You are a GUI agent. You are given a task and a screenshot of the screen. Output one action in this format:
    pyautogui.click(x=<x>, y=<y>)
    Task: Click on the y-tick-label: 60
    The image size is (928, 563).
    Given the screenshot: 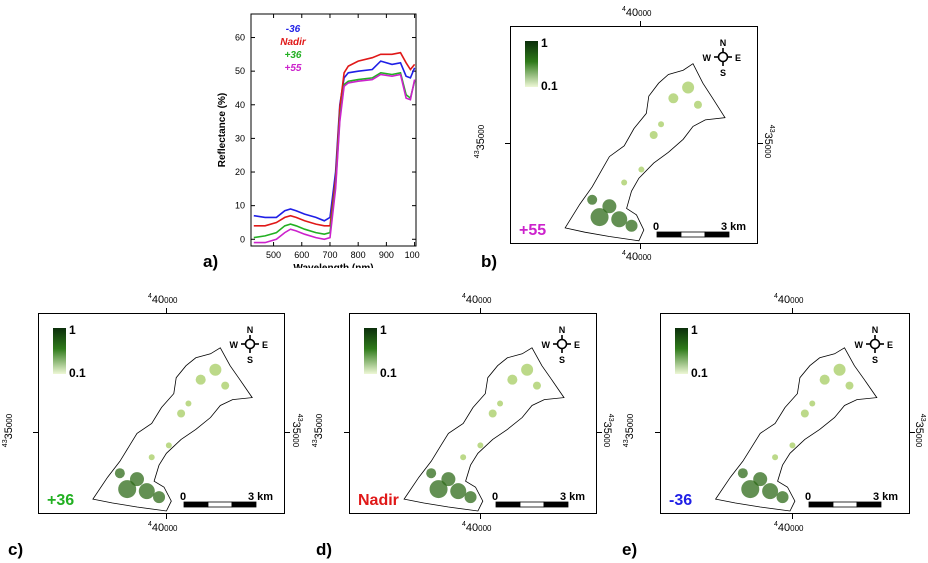 What is the action you would take?
    pyautogui.click(x=240, y=38)
    